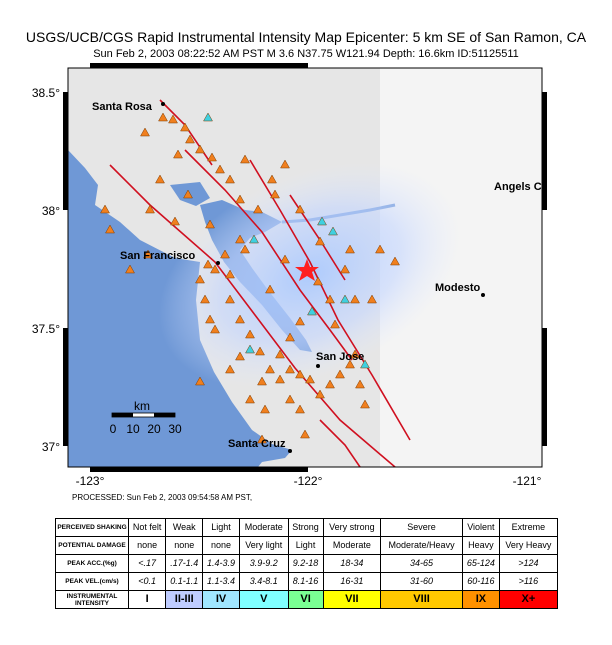 This screenshot has width=612, height=645. What do you see at coordinates (147, 563) in the screenshot?
I see `table-cell: <.17` at bounding box center [147, 563].